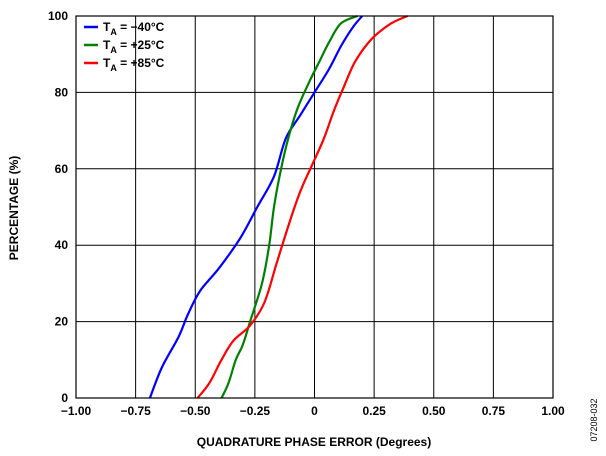 The height and width of the screenshot is (456, 606). I want to click on x-tick-label: 0, so click(314, 411).